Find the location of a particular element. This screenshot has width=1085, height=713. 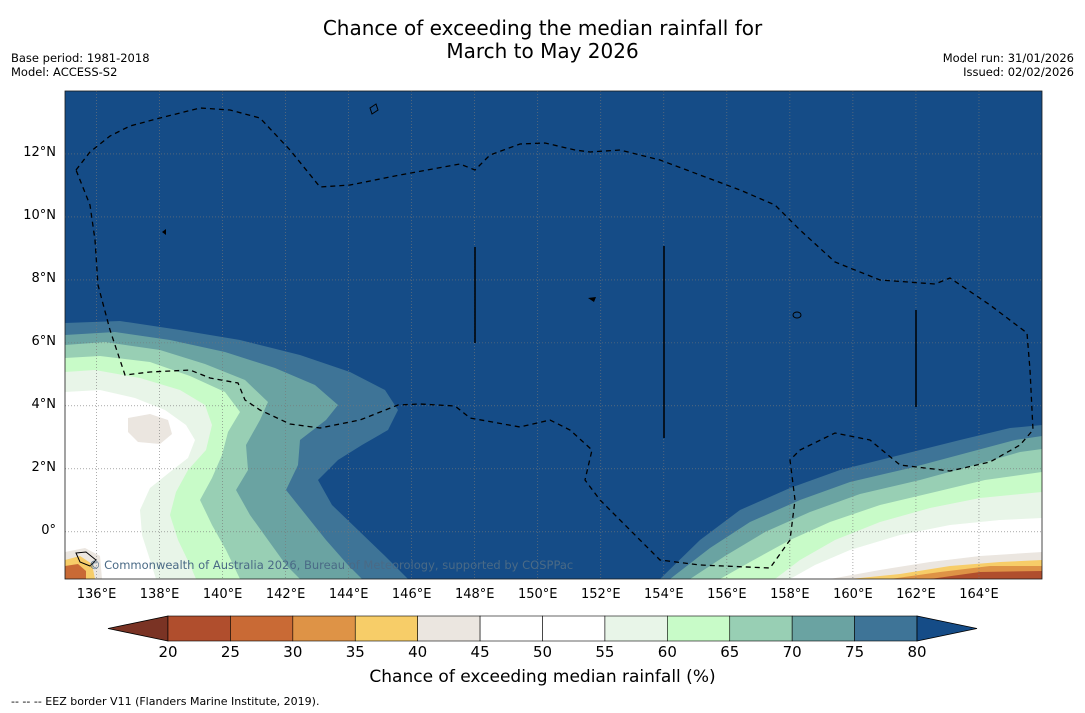

colorbar-tick-label: 75 is located at coordinates (855, 652).